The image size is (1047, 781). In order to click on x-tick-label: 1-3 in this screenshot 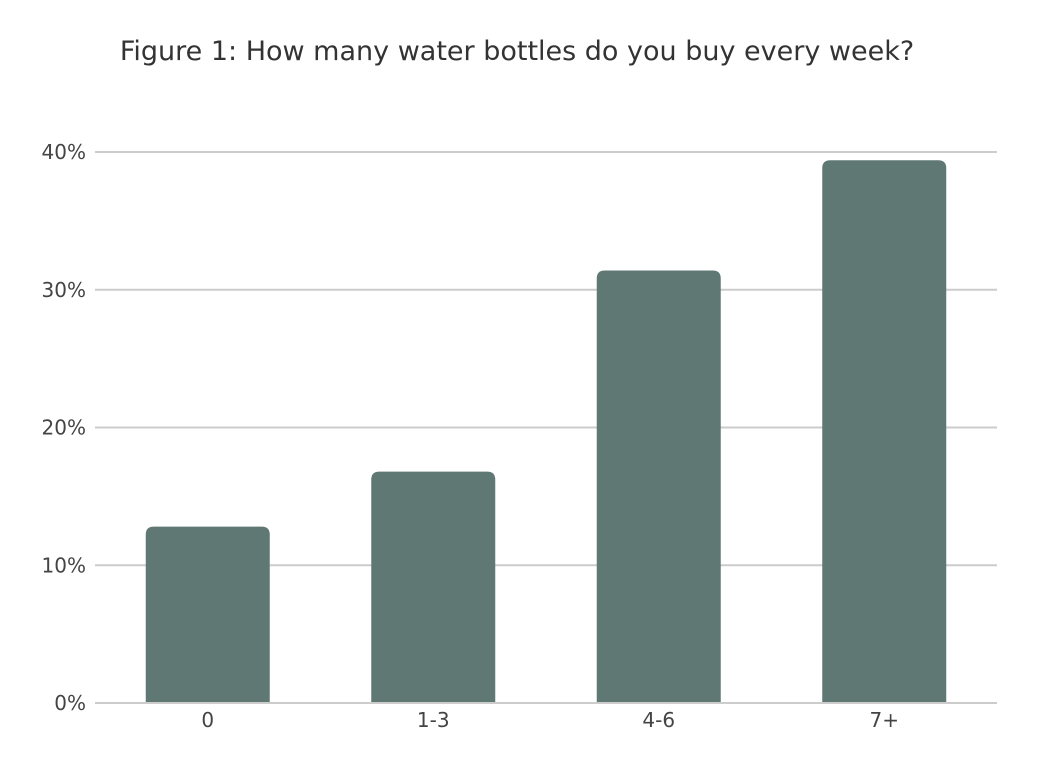, I will do `click(433, 720)`.